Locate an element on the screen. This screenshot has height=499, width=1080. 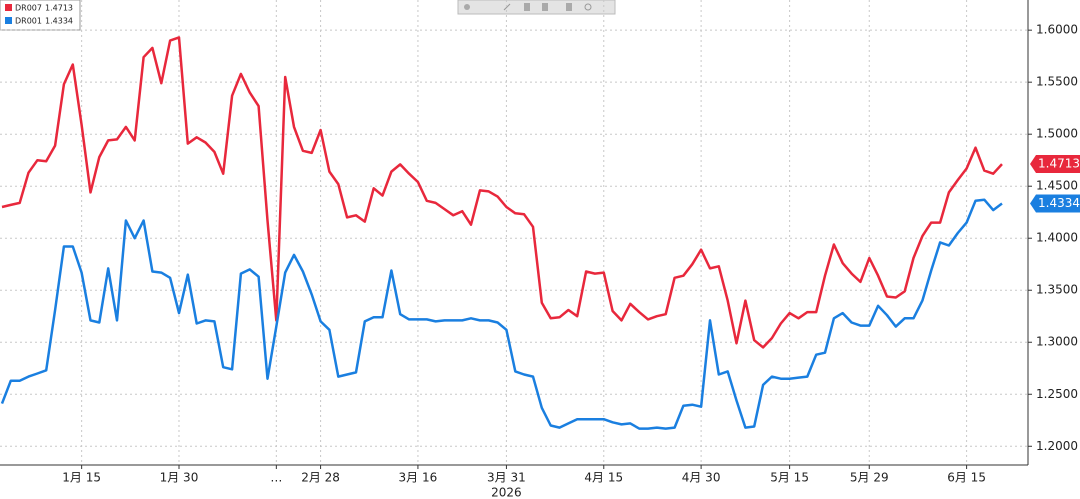
y-tick-label: 1.4000 is located at coordinates (1057, 238).